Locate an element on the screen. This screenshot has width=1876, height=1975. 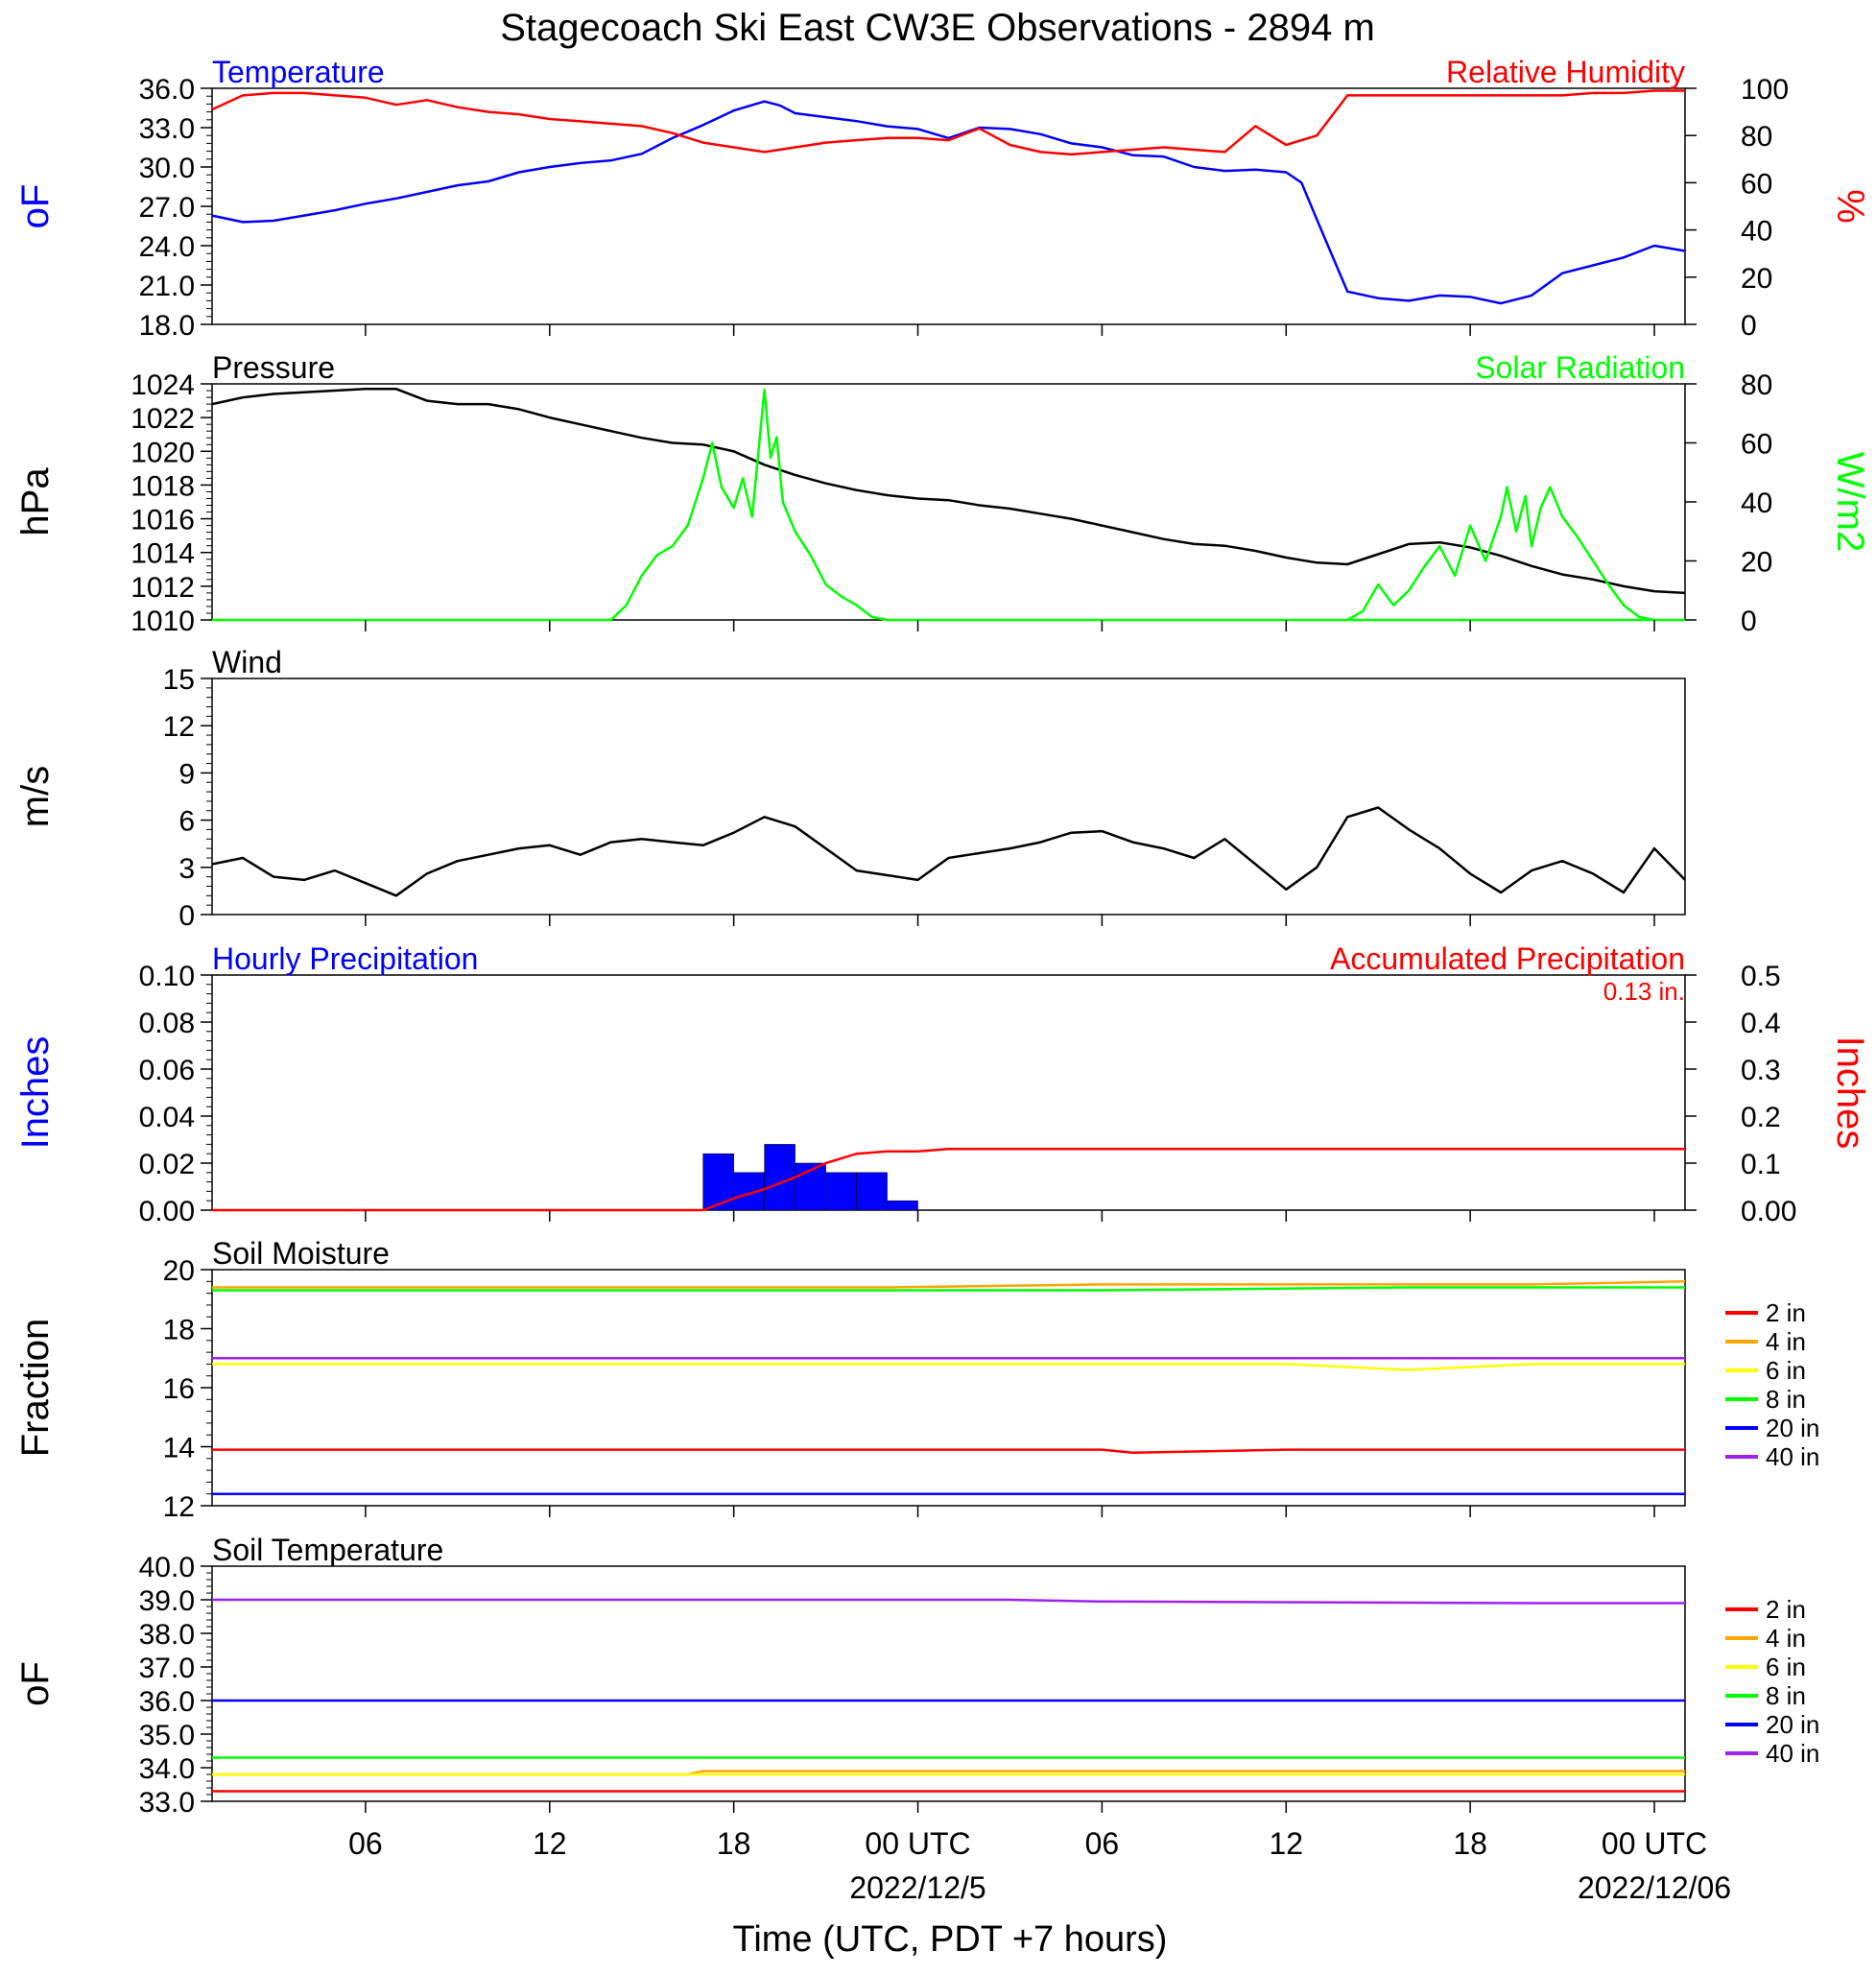
y-axis-label-left: oF is located at coordinates (35, 1683).